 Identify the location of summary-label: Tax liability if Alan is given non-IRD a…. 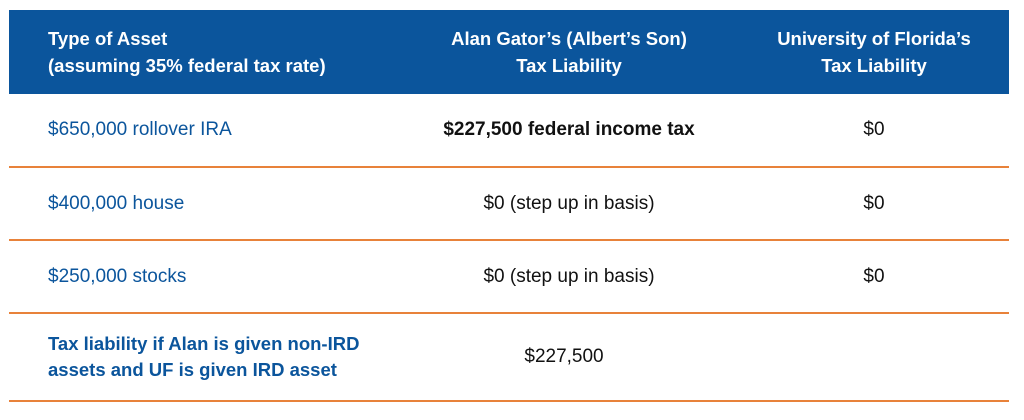
(204, 356).